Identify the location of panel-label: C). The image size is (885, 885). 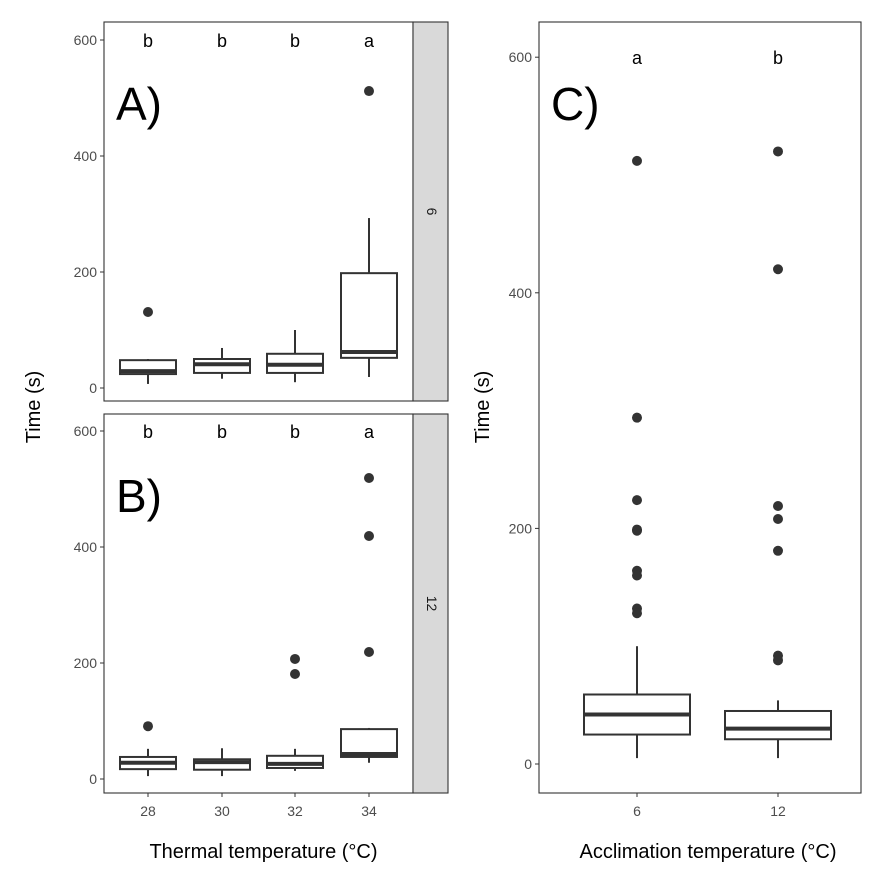
(575, 104).